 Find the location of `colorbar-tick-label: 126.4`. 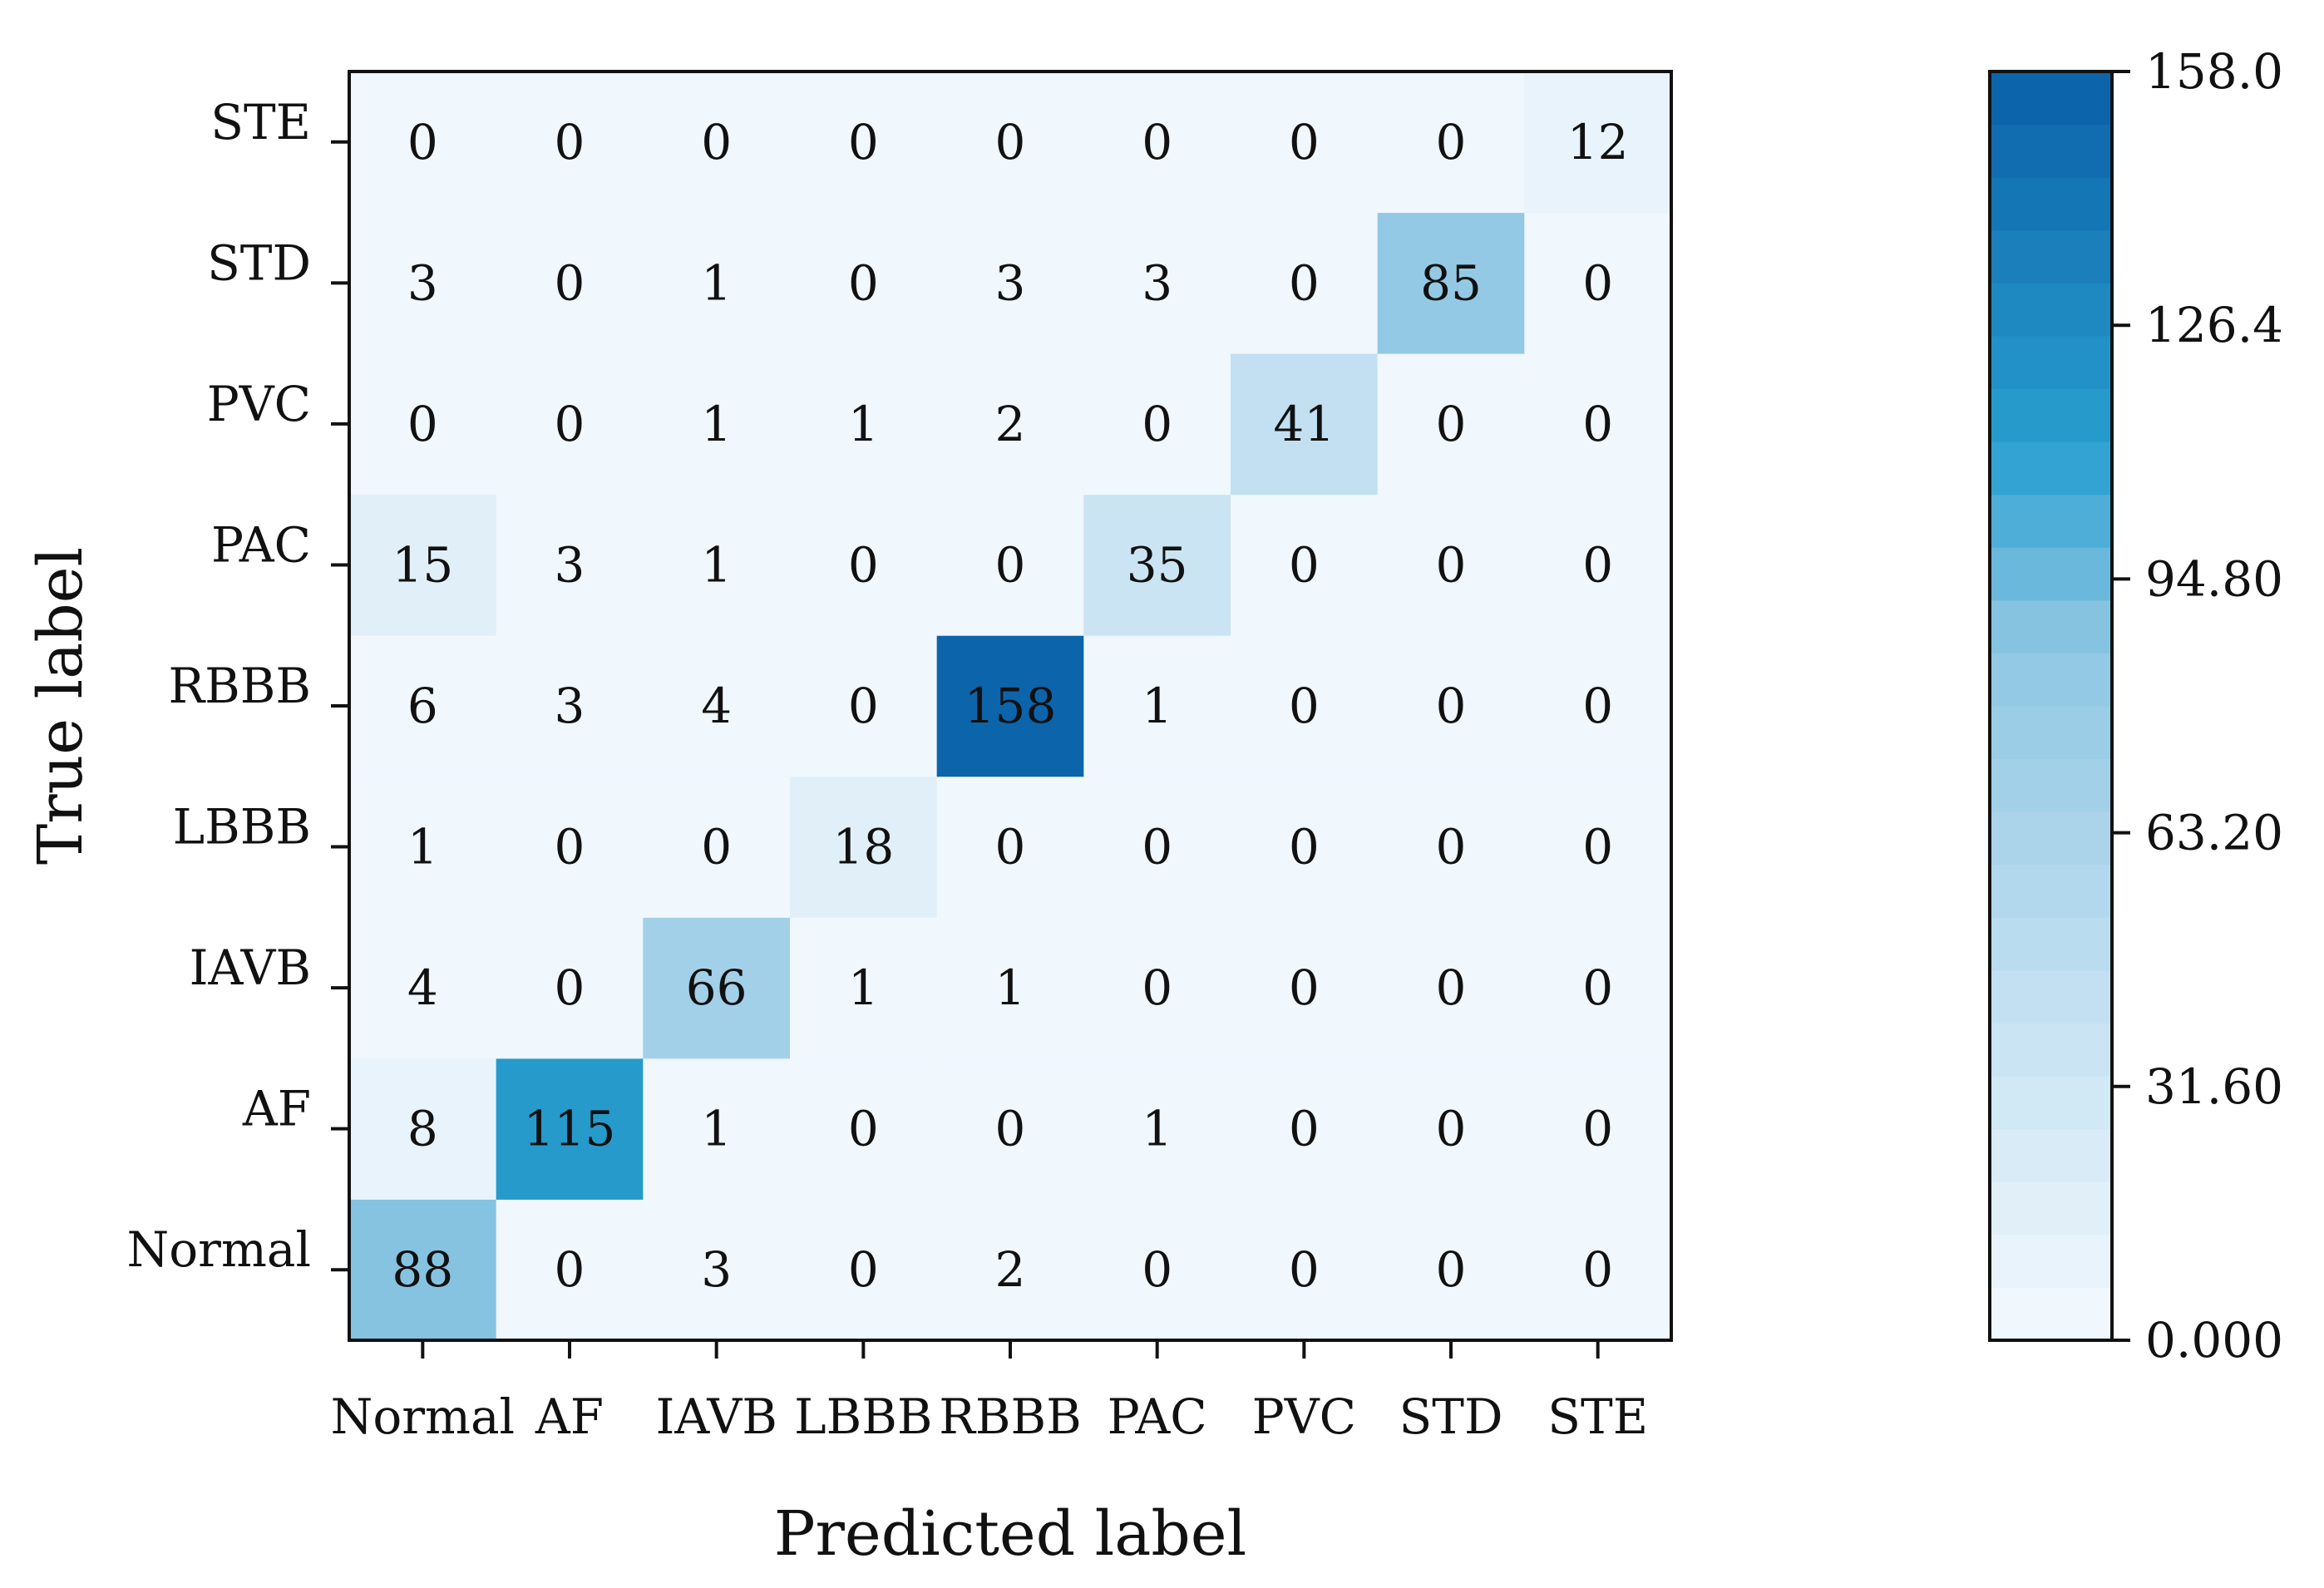

colorbar-tick-label: 126.4 is located at coordinates (2214, 325).